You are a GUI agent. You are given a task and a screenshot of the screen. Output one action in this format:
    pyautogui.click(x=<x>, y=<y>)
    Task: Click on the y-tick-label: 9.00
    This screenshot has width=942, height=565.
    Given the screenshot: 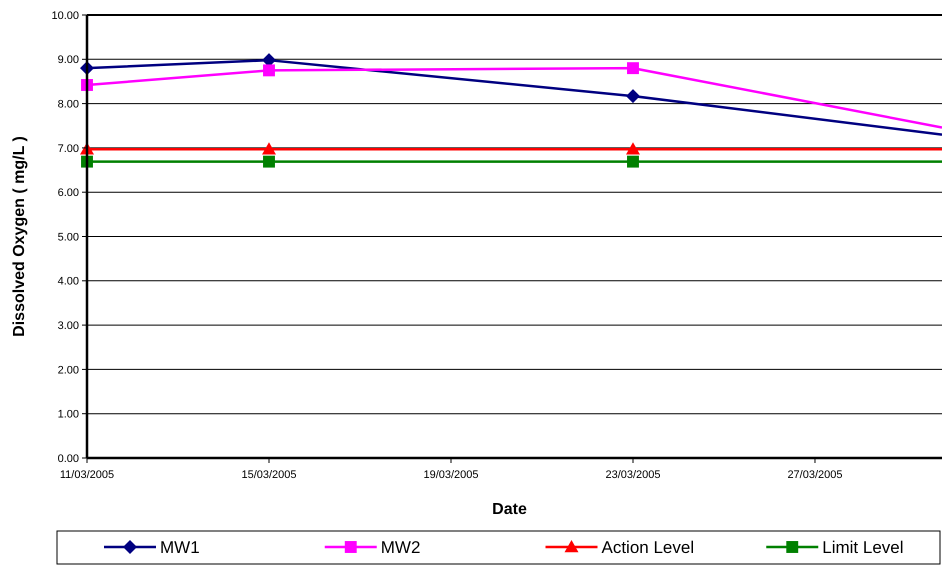 What is the action you would take?
    pyautogui.click(x=68, y=60)
    